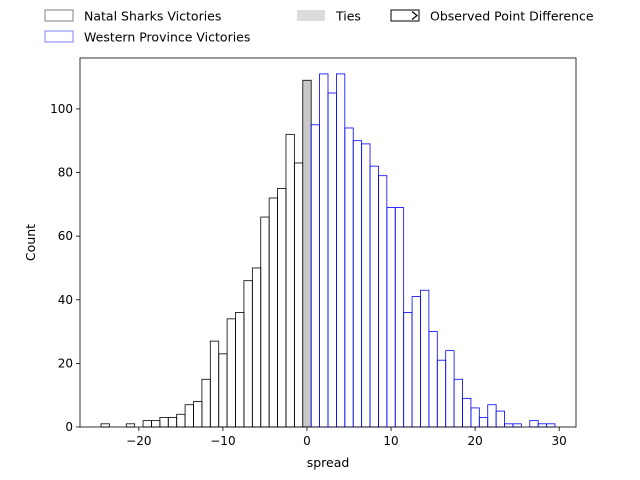 This screenshot has width=640, height=480. Describe the element at coordinates (138, 441) in the screenshot. I see `x-tick-label: −20` at that location.